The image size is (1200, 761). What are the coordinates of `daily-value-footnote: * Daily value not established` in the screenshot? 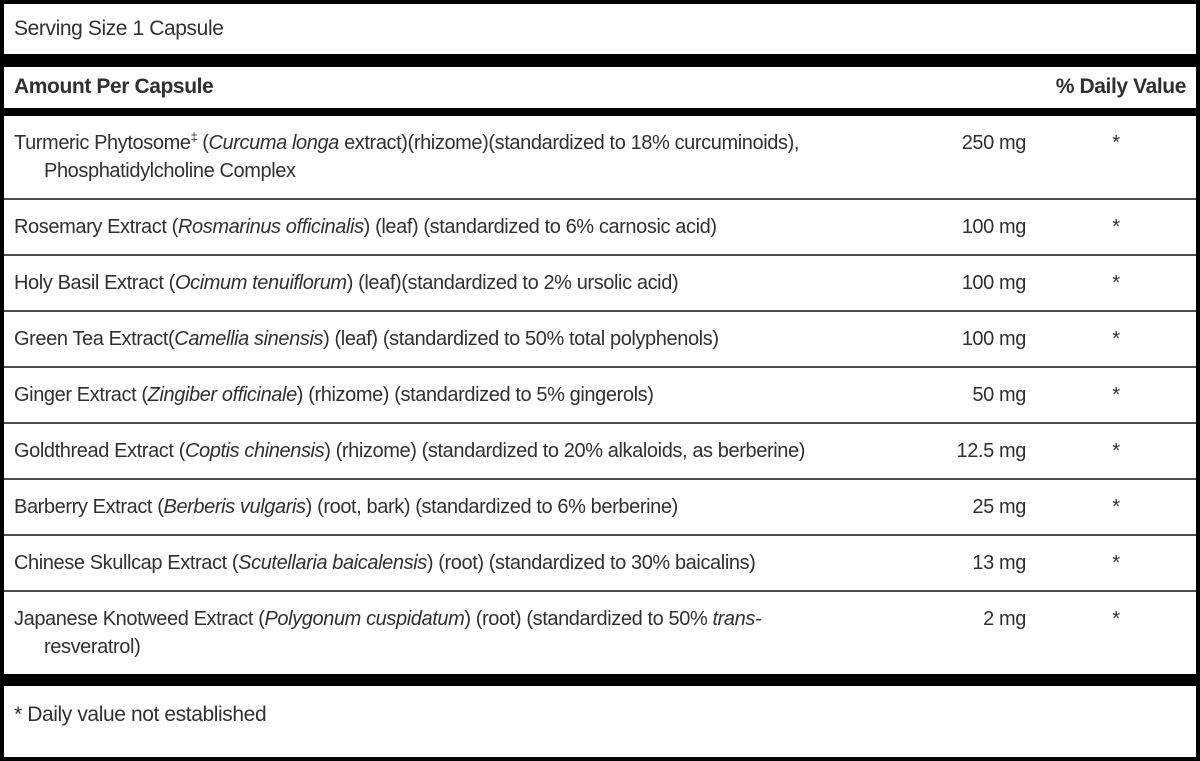 It's located at (140, 714).